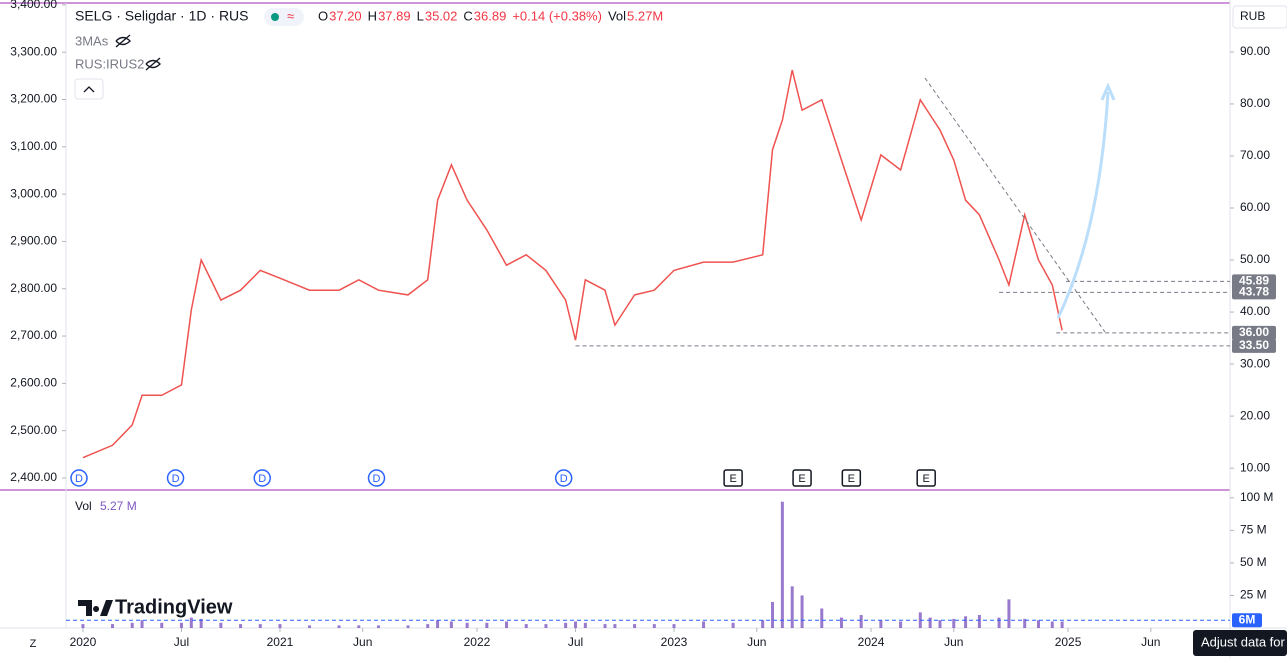 This screenshot has height=658, width=1287. Describe the element at coordinates (33, 146) in the screenshot. I see `y2-tick-label: 3,100.00` at that location.